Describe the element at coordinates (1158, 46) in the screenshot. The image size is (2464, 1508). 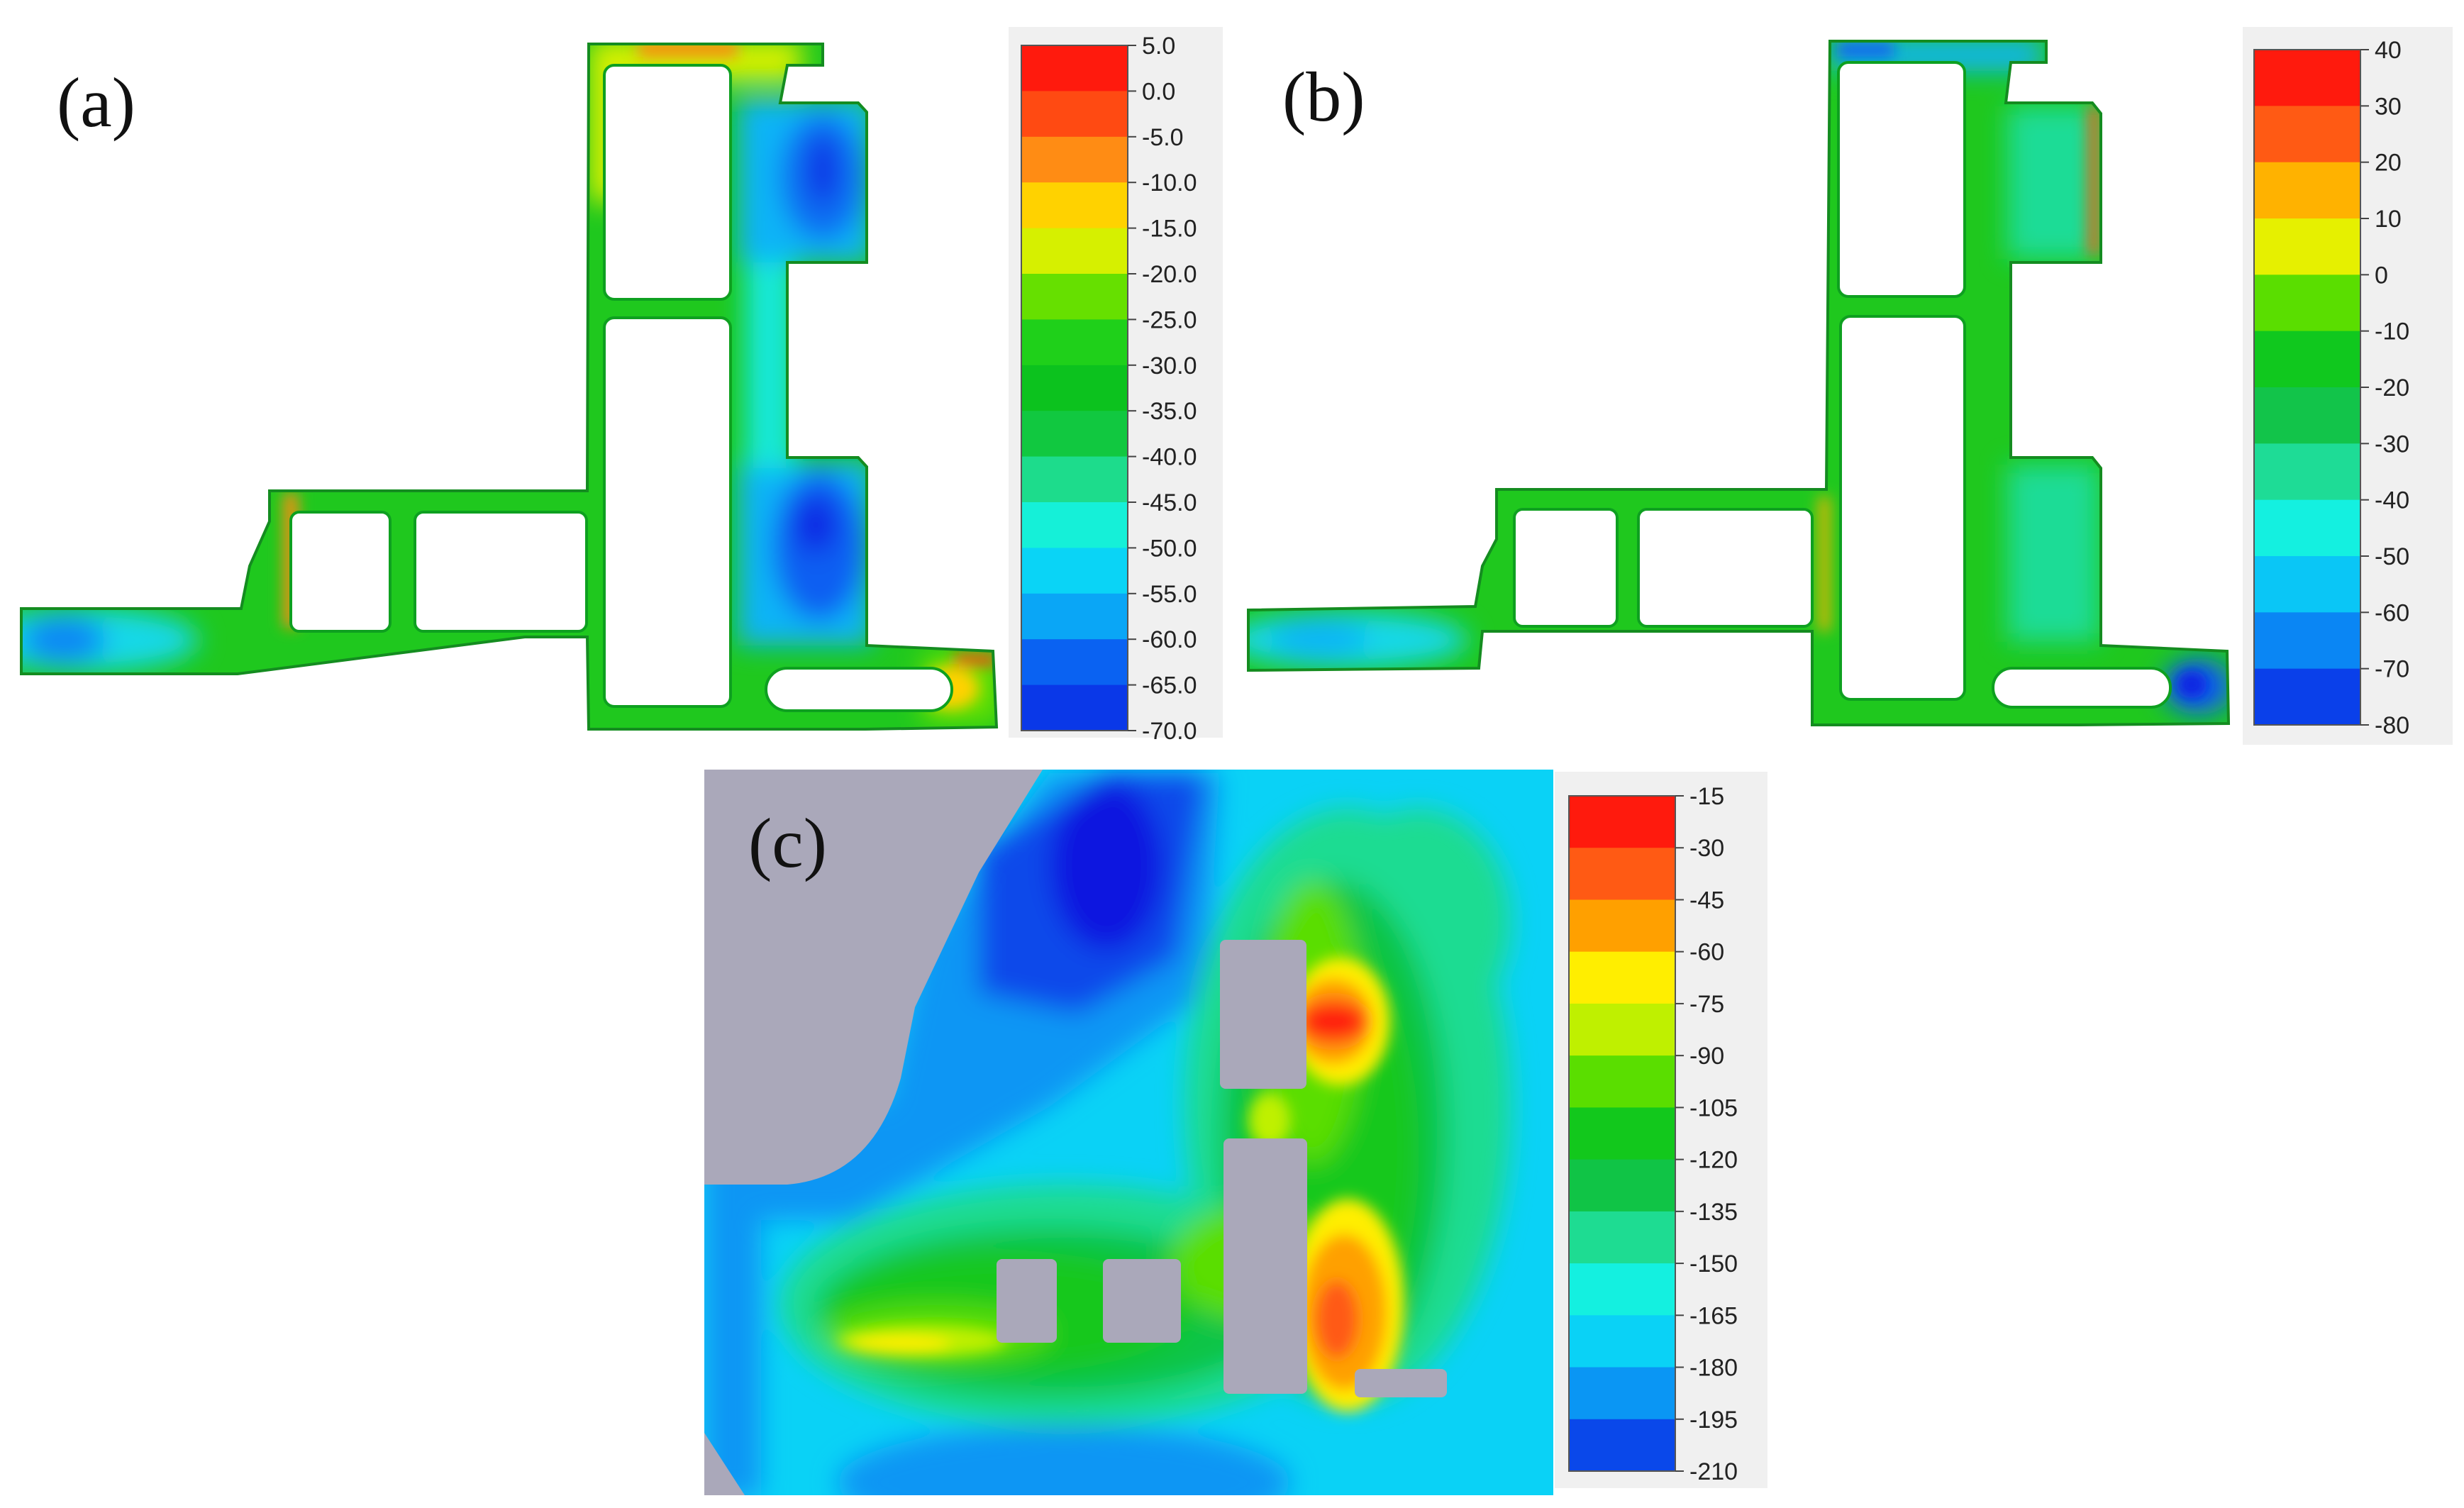
I see `colorbar-tick-label: 5.0` at that location.